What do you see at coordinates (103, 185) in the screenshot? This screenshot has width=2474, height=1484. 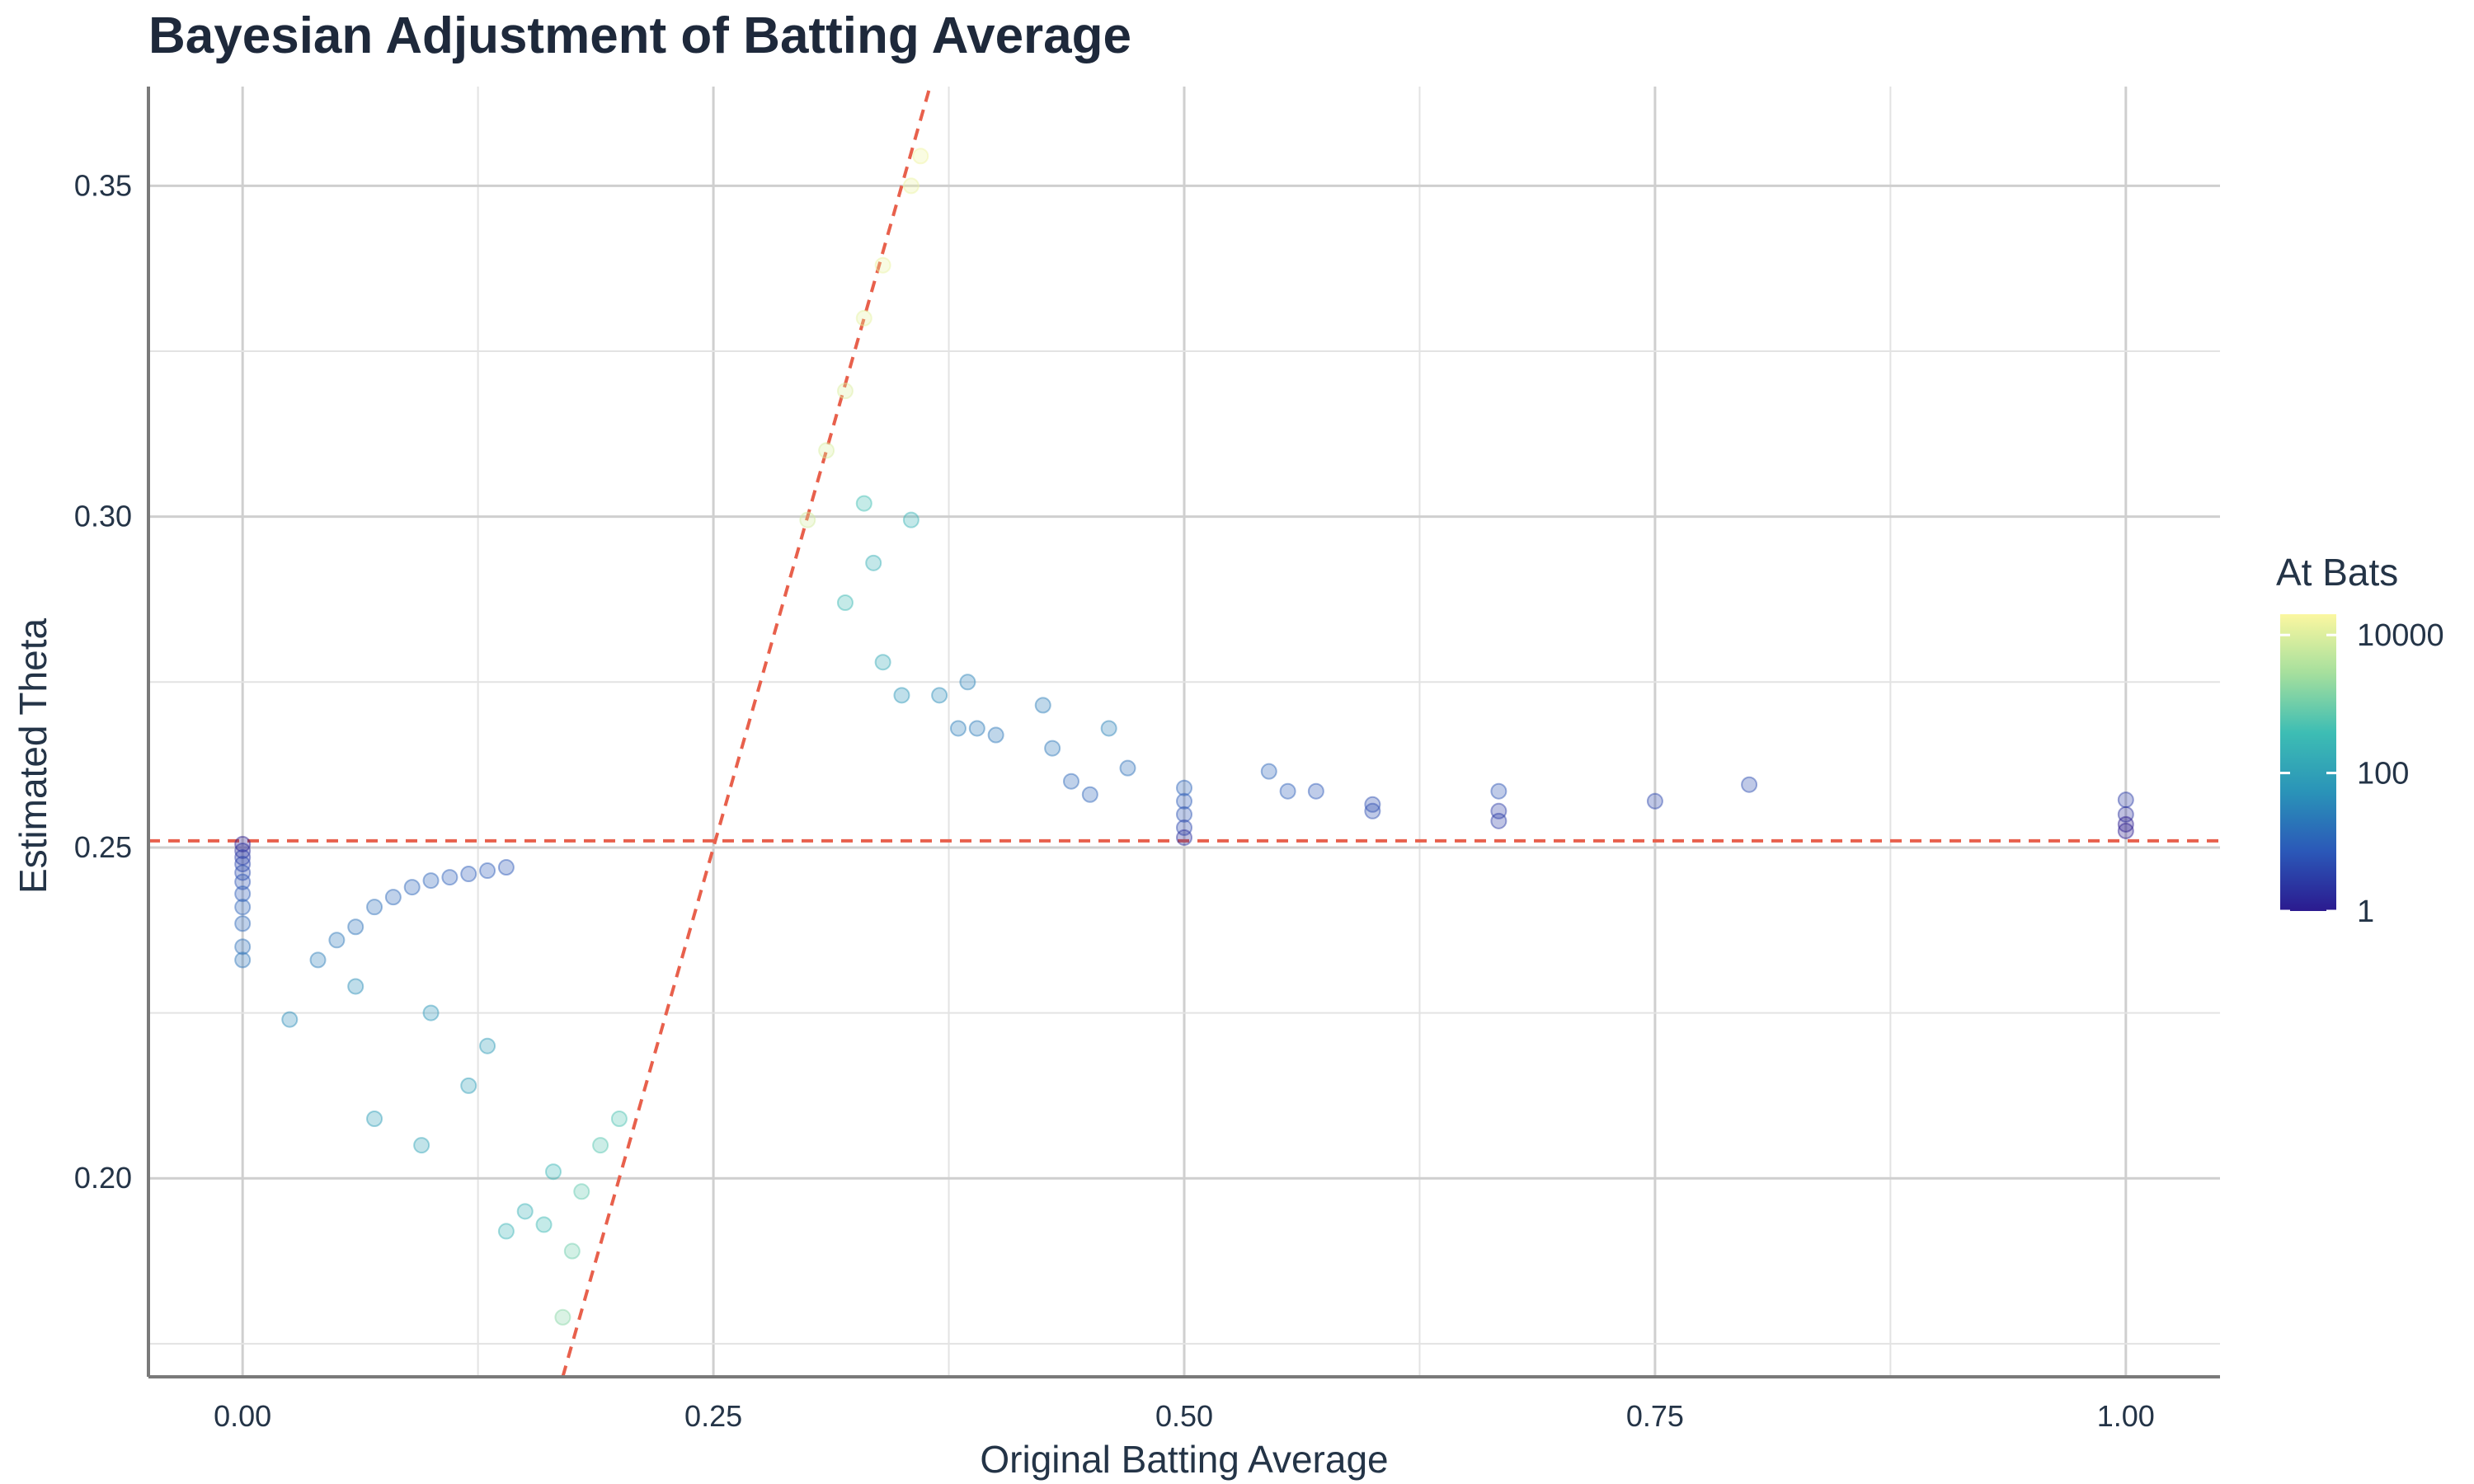 I see `y-tick-label: 0.35` at bounding box center [103, 185].